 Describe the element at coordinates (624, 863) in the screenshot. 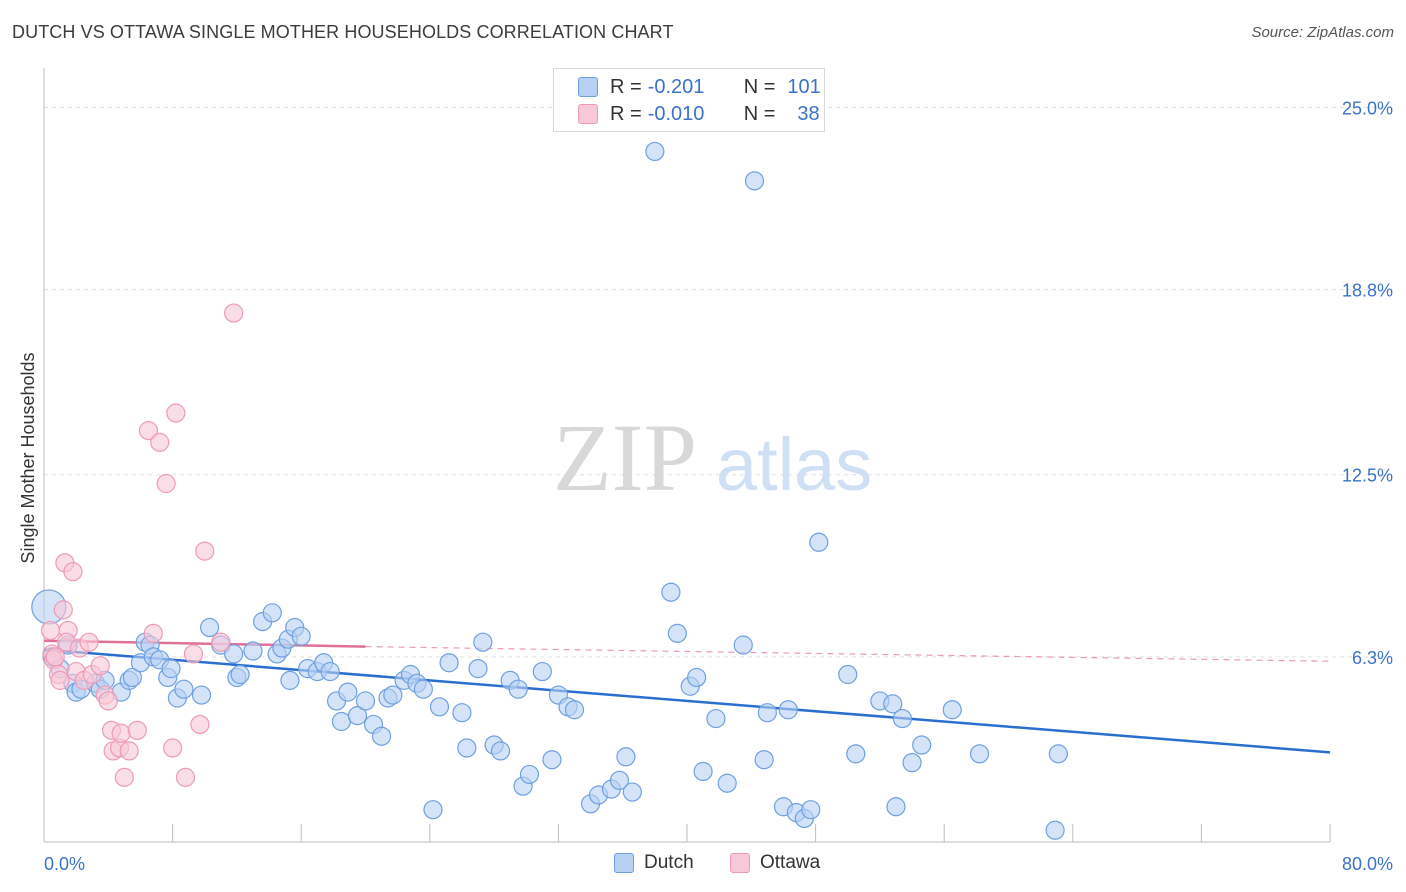

I see `series-swatch-dutch` at that location.